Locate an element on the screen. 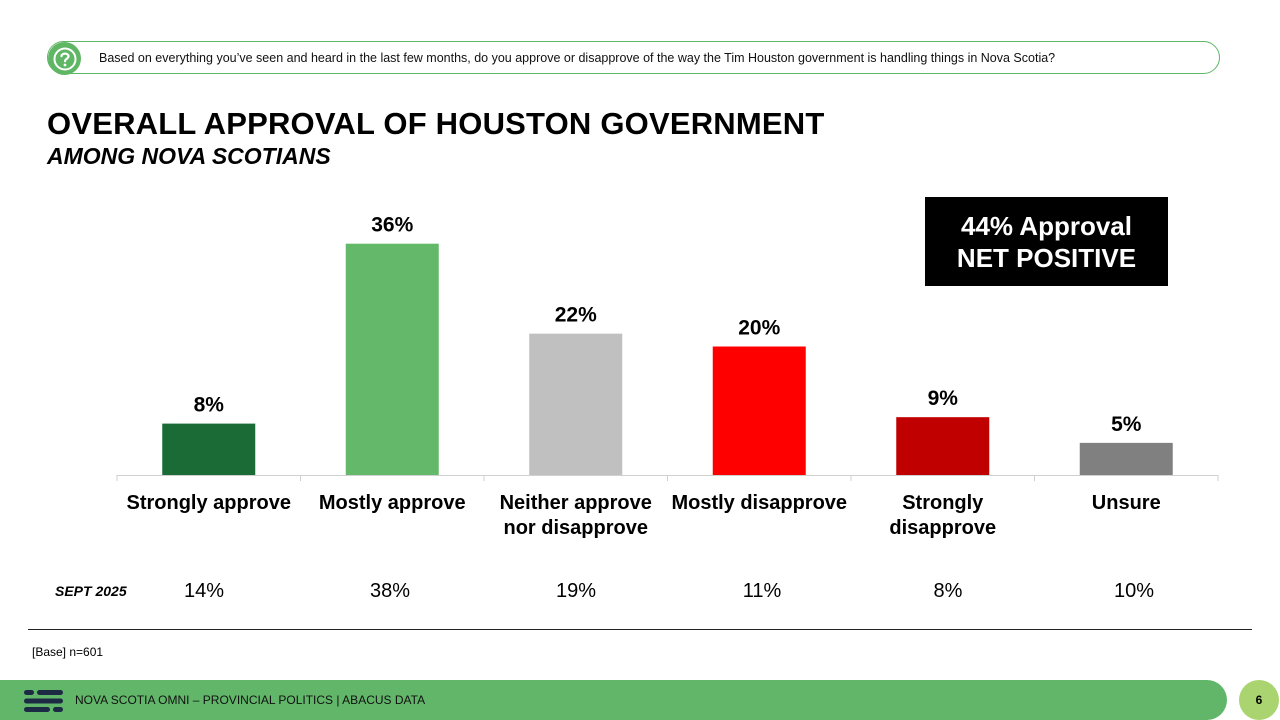 This screenshot has height=720, width=1280. net-approval-callout: 44% Approval NET POSITIVE is located at coordinates (1046, 241).